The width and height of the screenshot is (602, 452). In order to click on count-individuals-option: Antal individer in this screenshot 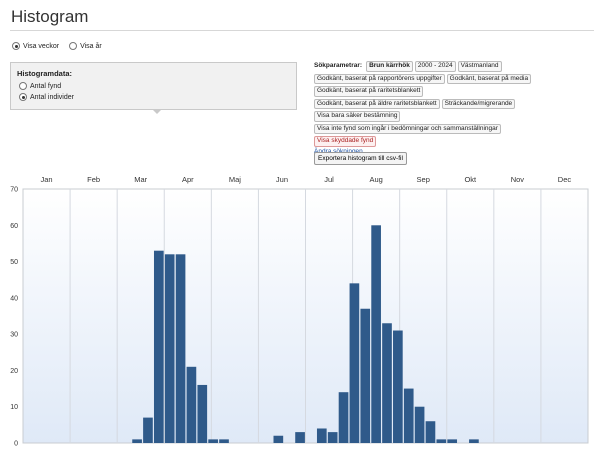, I will do `click(154, 97)`.